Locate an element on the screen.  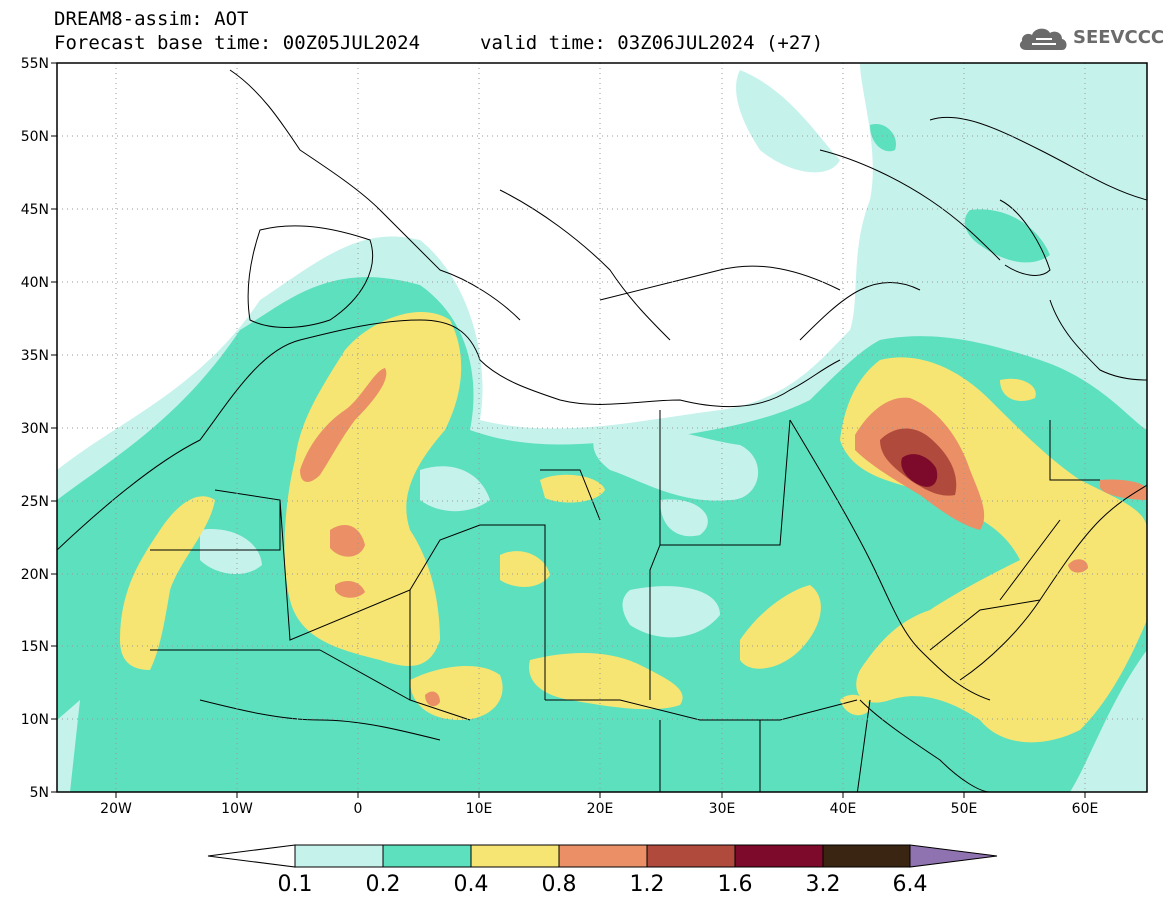
colorbar-label: 3.2 is located at coordinates (823, 884).